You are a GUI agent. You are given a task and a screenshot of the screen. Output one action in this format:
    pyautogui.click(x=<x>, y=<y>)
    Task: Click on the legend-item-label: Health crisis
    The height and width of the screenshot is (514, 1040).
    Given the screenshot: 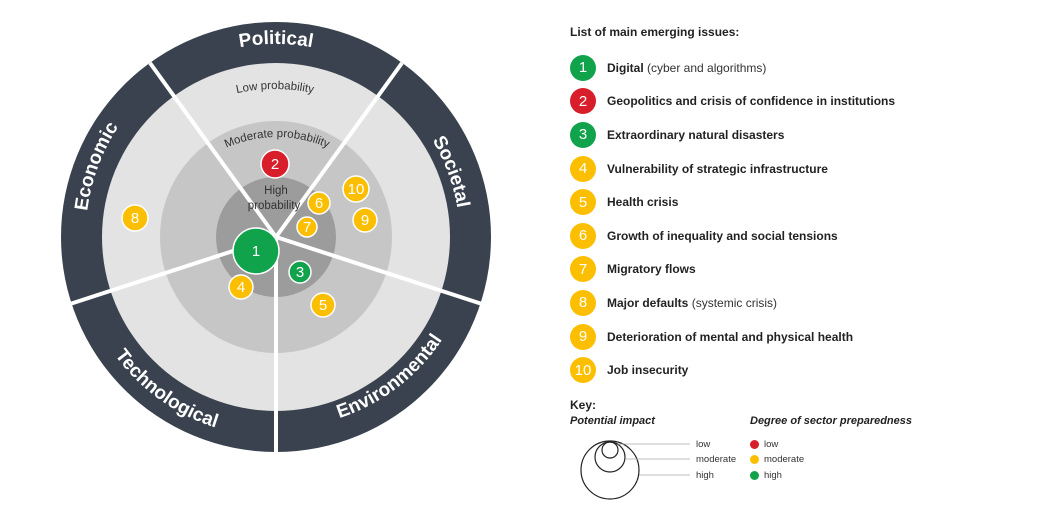 What is the action you would take?
    pyautogui.click(x=643, y=202)
    